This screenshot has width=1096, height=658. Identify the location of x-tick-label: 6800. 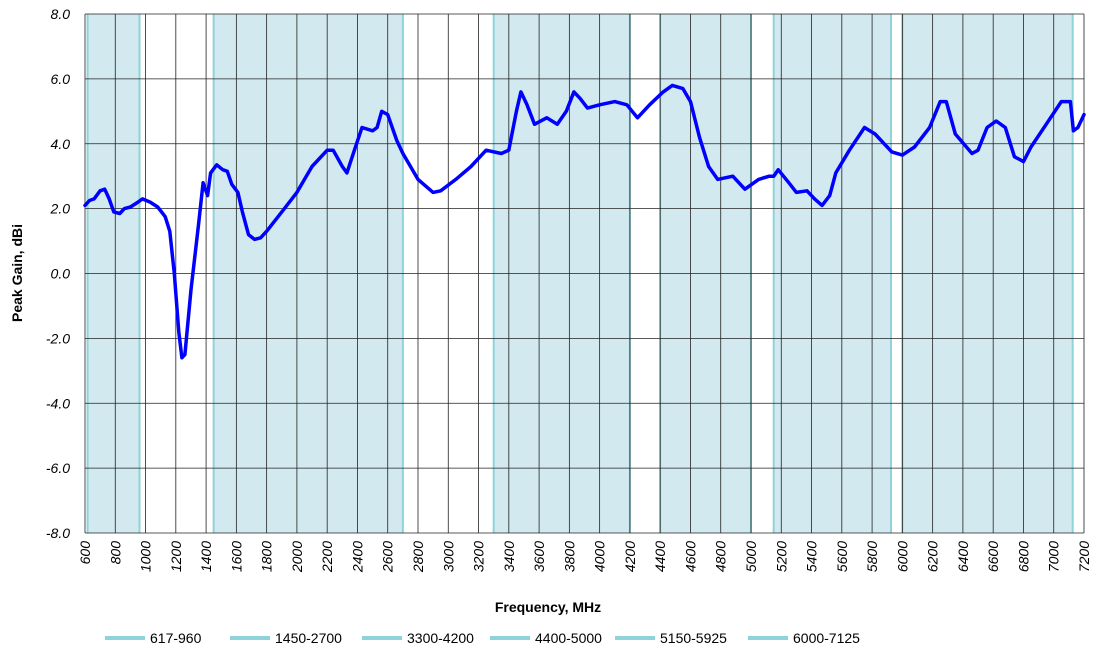
(1023, 556).